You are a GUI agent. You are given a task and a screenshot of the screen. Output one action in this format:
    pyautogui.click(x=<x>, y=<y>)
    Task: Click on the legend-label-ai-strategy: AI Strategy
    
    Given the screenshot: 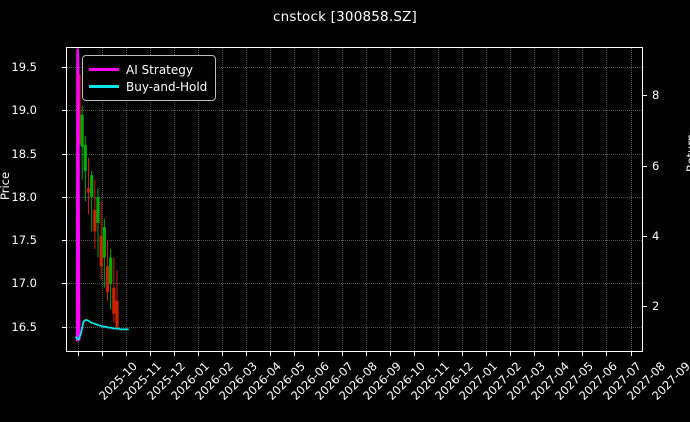 What is the action you would take?
    pyautogui.click(x=159, y=69)
    